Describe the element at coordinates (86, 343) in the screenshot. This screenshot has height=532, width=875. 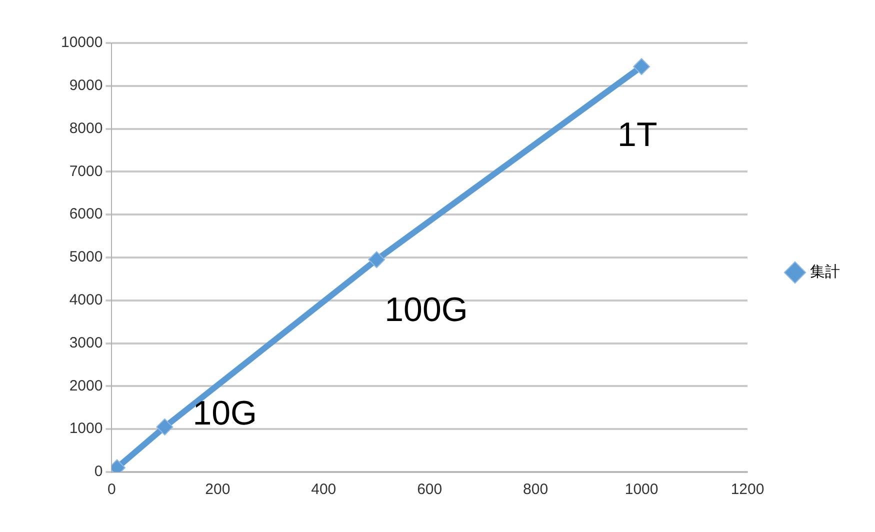
I see `y-tick-label: 3000` at that location.